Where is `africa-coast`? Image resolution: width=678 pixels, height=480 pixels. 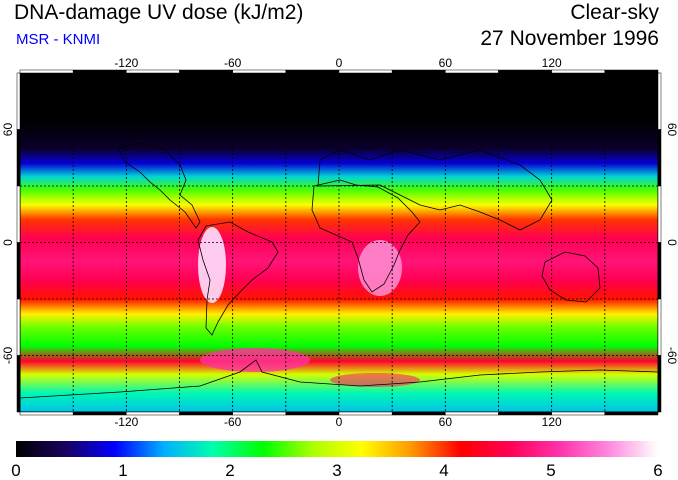 africa-coast is located at coordinates (366, 236).